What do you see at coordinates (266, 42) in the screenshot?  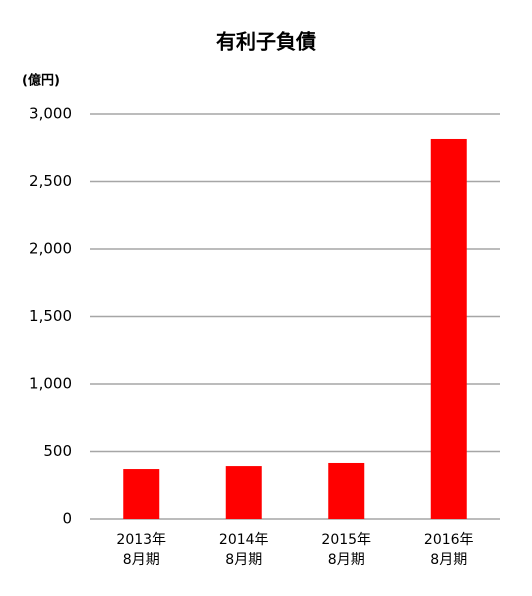 I see `chart-title: 有利子負債` at bounding box center [266, 42].